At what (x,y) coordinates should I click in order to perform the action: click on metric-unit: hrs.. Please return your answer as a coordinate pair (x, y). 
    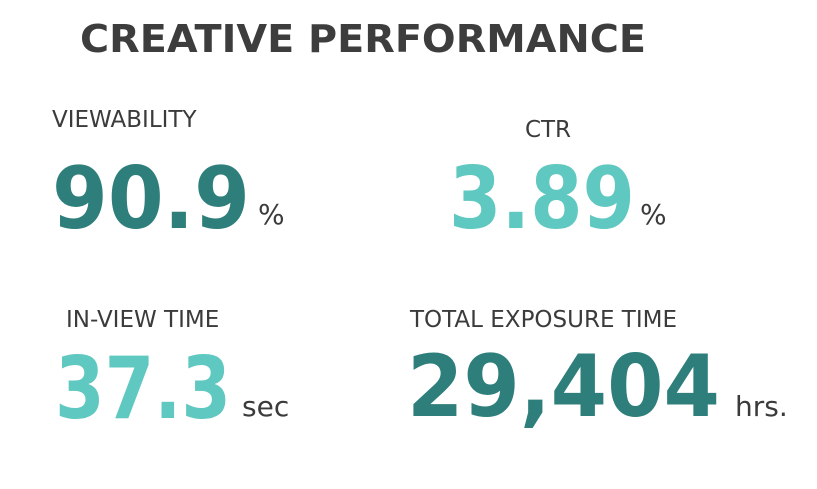
    Looking at the image, I should click on (761, 406).